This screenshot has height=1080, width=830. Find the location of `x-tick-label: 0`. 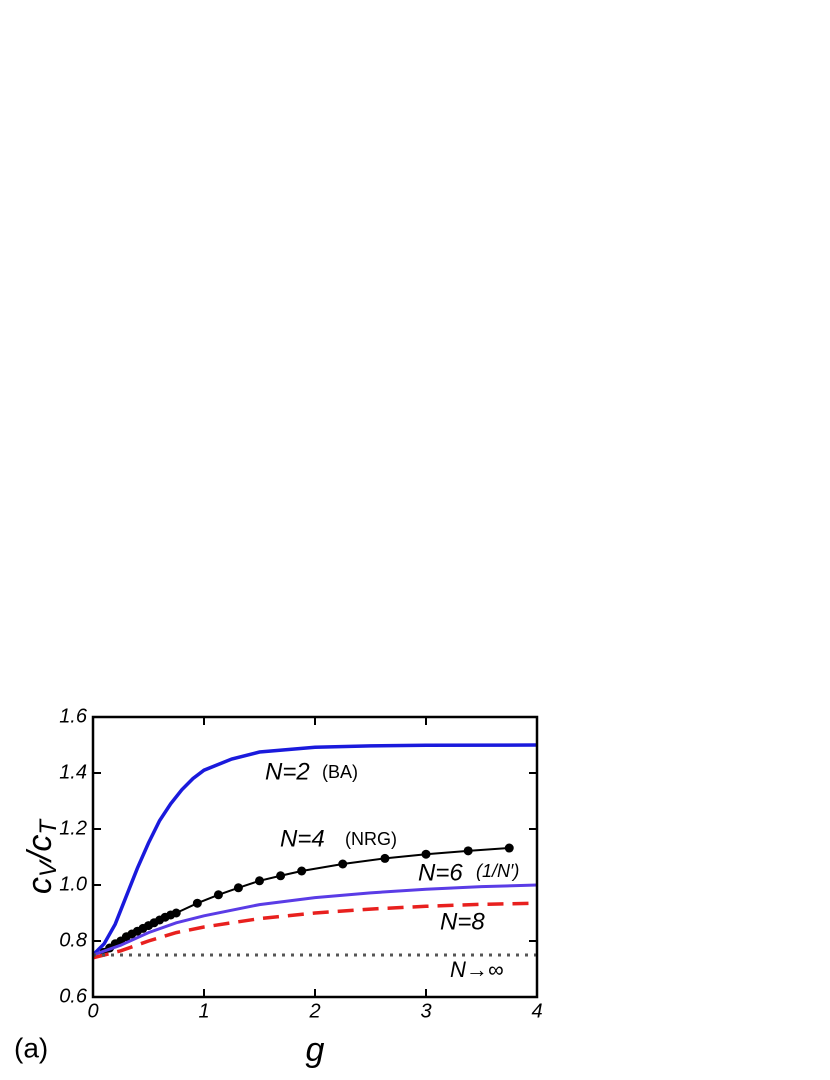

x-tick-label: 0 is located at coordinates (92, 1011).